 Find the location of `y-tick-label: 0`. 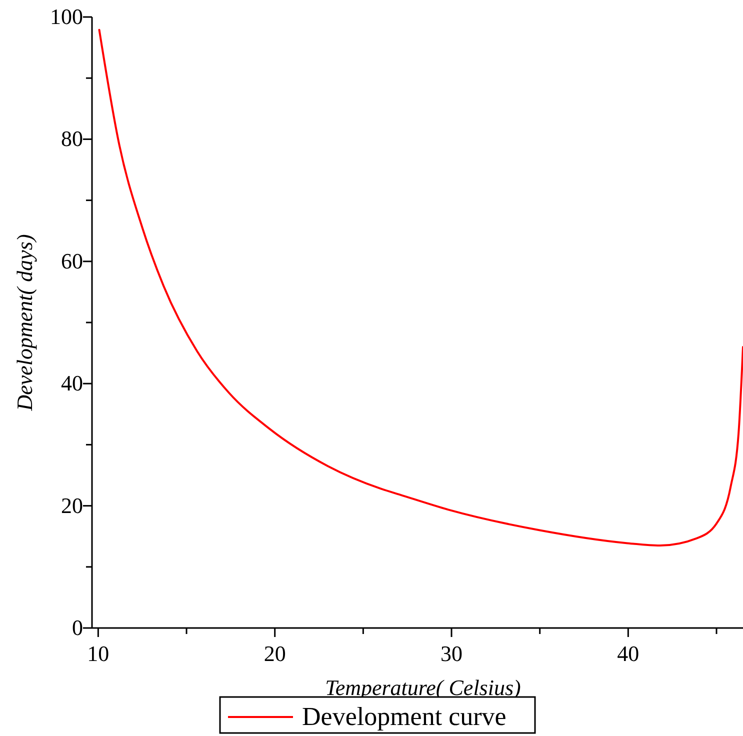

y-tick-label: 0 is located at coordinates (77, 627).